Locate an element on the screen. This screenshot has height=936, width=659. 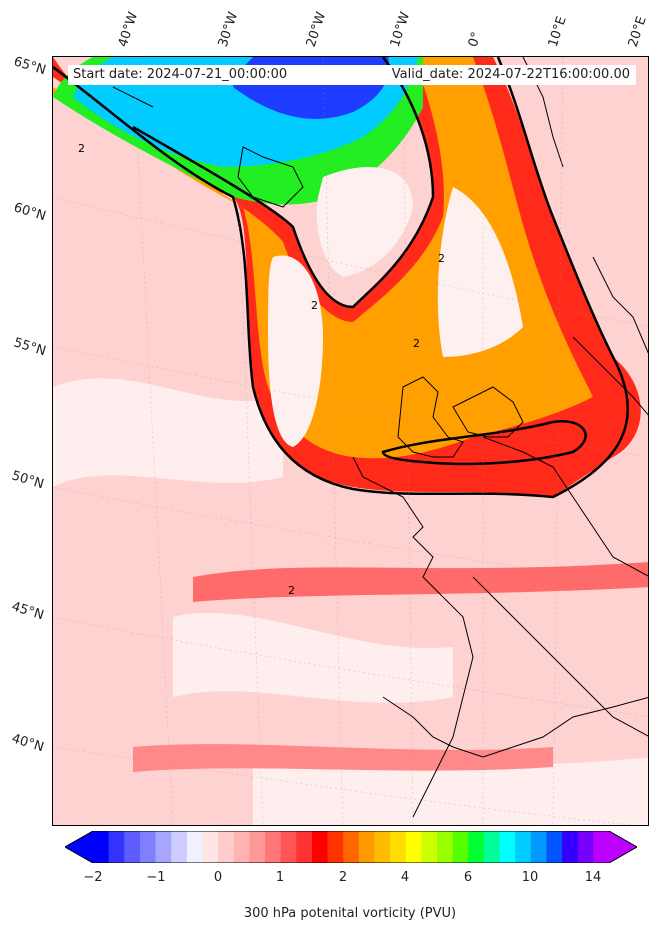
contour-2pvu-inner is located at coordinates (283, 183).